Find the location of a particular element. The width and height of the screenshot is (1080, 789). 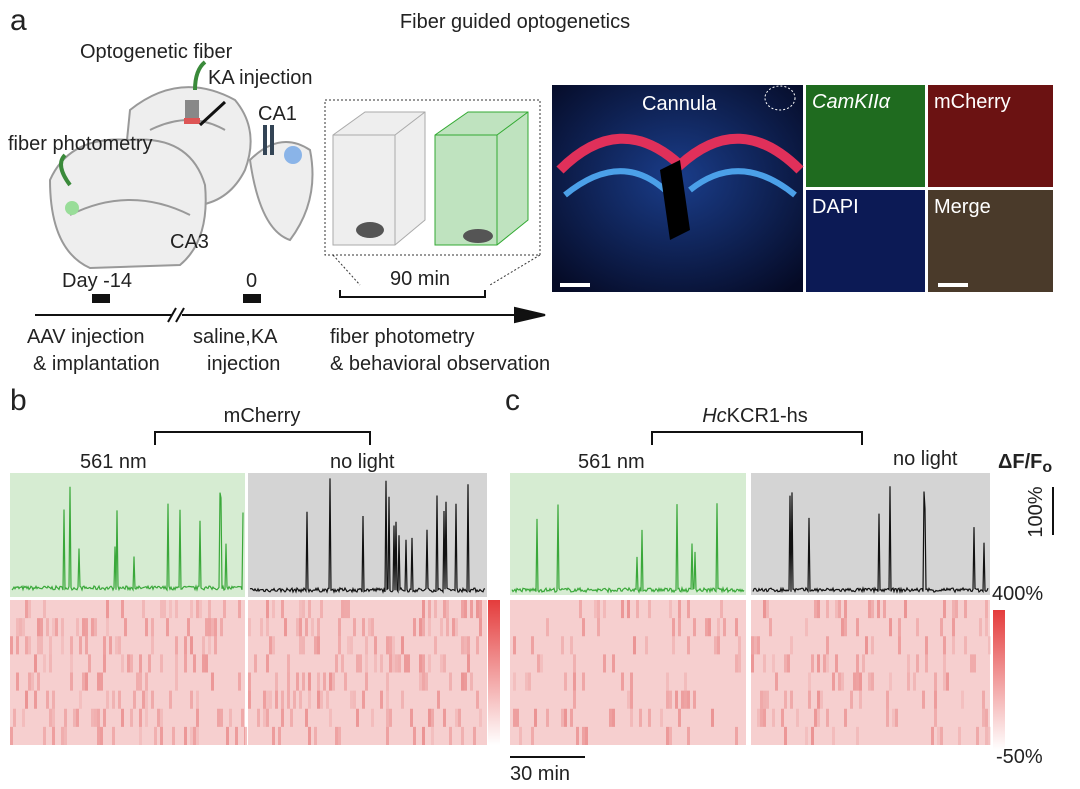

label: Optogenetic fiber is located at coordinates (156, 52).